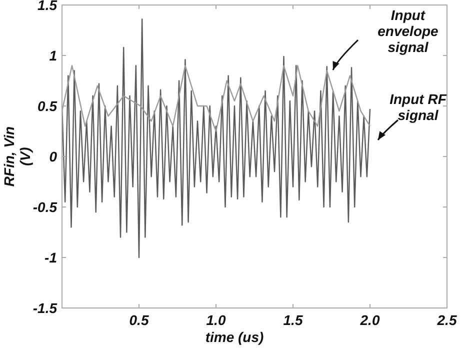 This screenshot has width=474, height=348. What do you see at coordinates (293, 320) in the screenshot?
I see `x-tick-label: 1.5` at bounding box center [293, 320].